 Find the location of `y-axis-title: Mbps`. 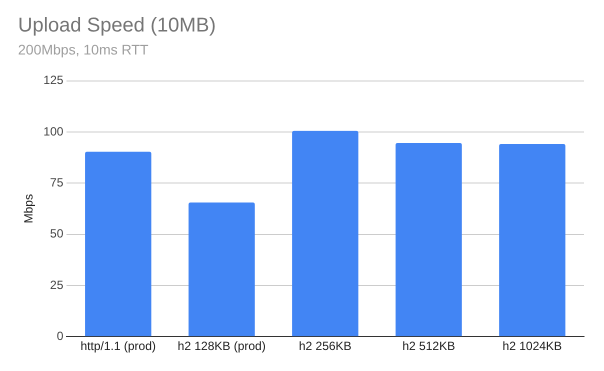

y-axis-title: Mbps is located at coordinates (29, 209).